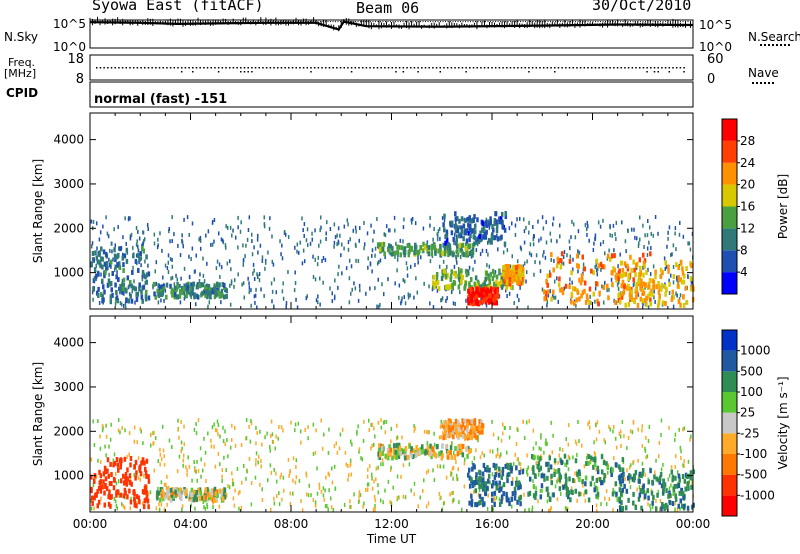  I want to click on power-colorbar-tick-label: 16, so click(747, 207).